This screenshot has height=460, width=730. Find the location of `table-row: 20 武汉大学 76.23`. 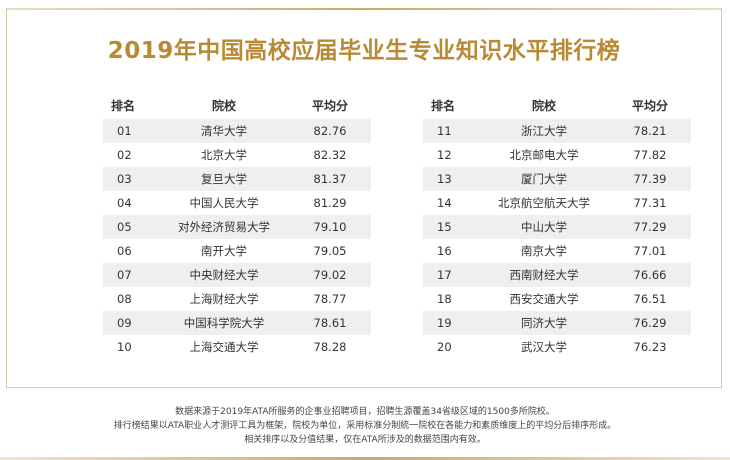

table-row: 20 武汉大学 76.23 is located at coordinates (557, 347).